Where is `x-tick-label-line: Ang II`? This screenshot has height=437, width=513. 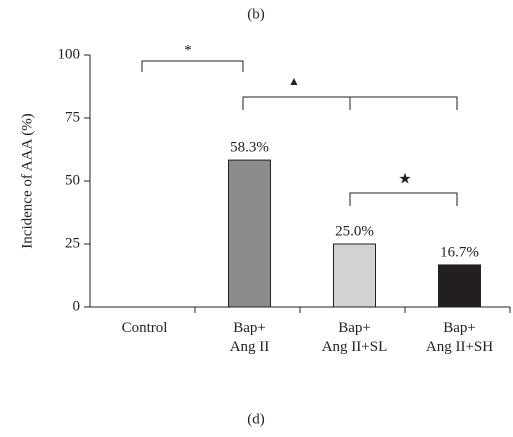
x-tick-label-line: Ang II is located at coordinates (250, 347).